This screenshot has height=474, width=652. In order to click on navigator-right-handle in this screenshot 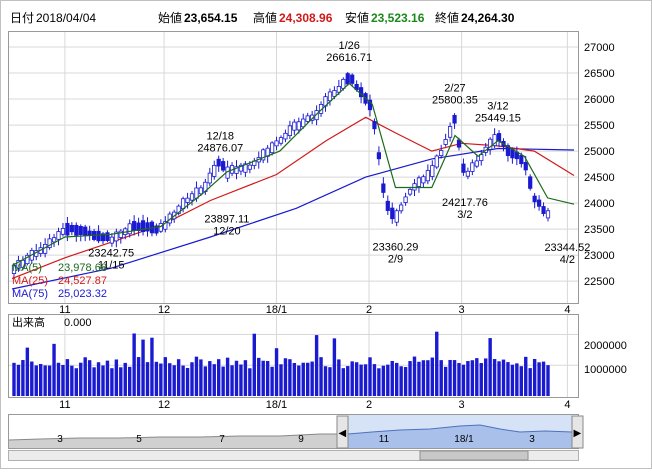, I will do `click(577, 432)`.